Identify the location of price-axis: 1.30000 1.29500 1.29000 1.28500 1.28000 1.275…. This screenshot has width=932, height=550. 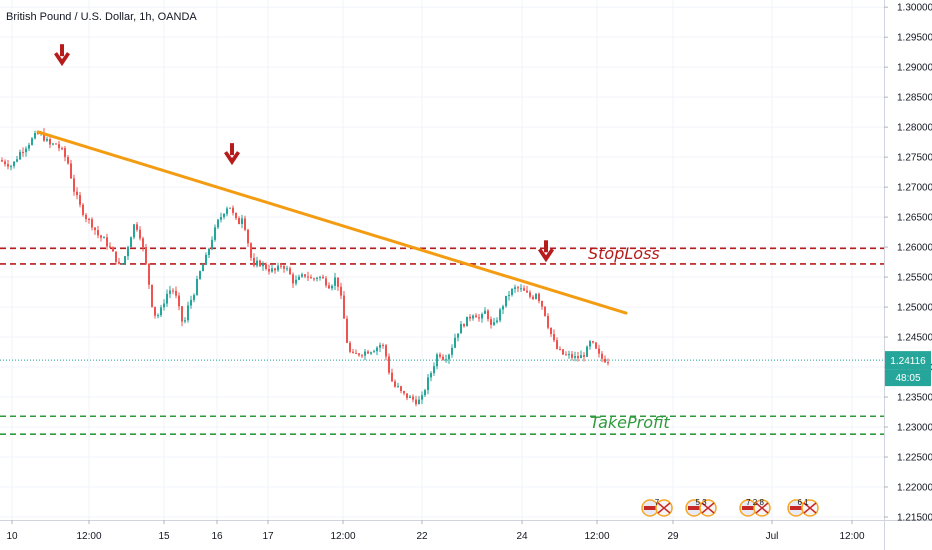
(908, 263).